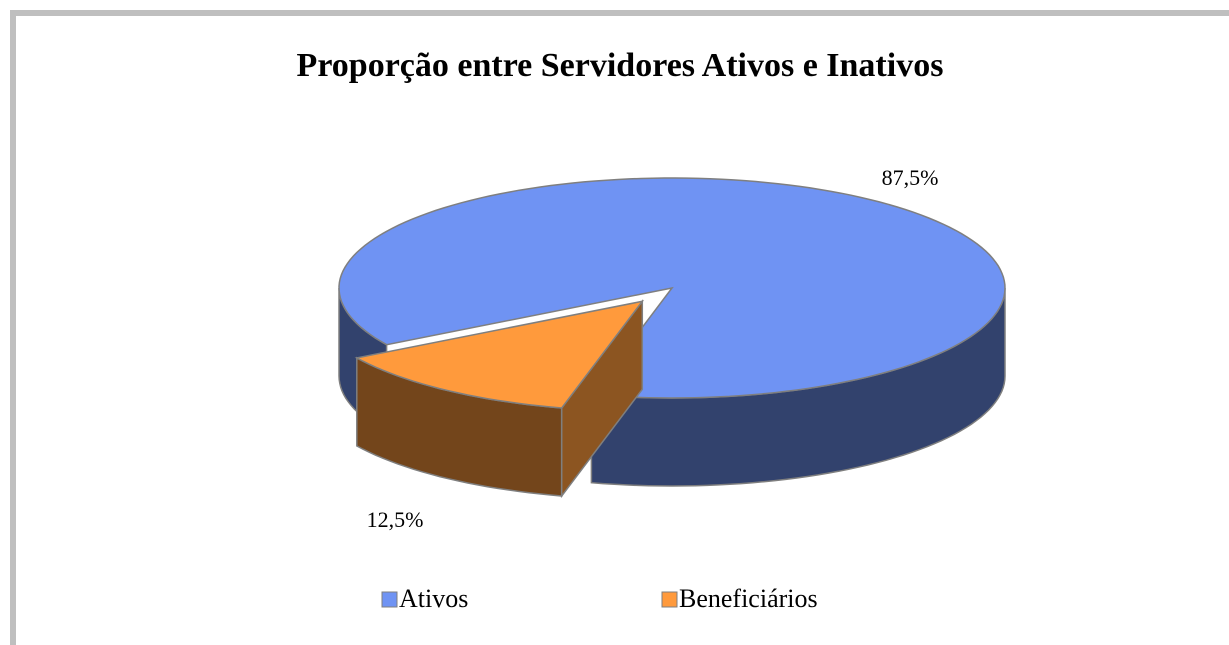  What do you see at coordinates (13, 327) in the screenshot?
I see `frame-left` at bounding box center [13, 327].